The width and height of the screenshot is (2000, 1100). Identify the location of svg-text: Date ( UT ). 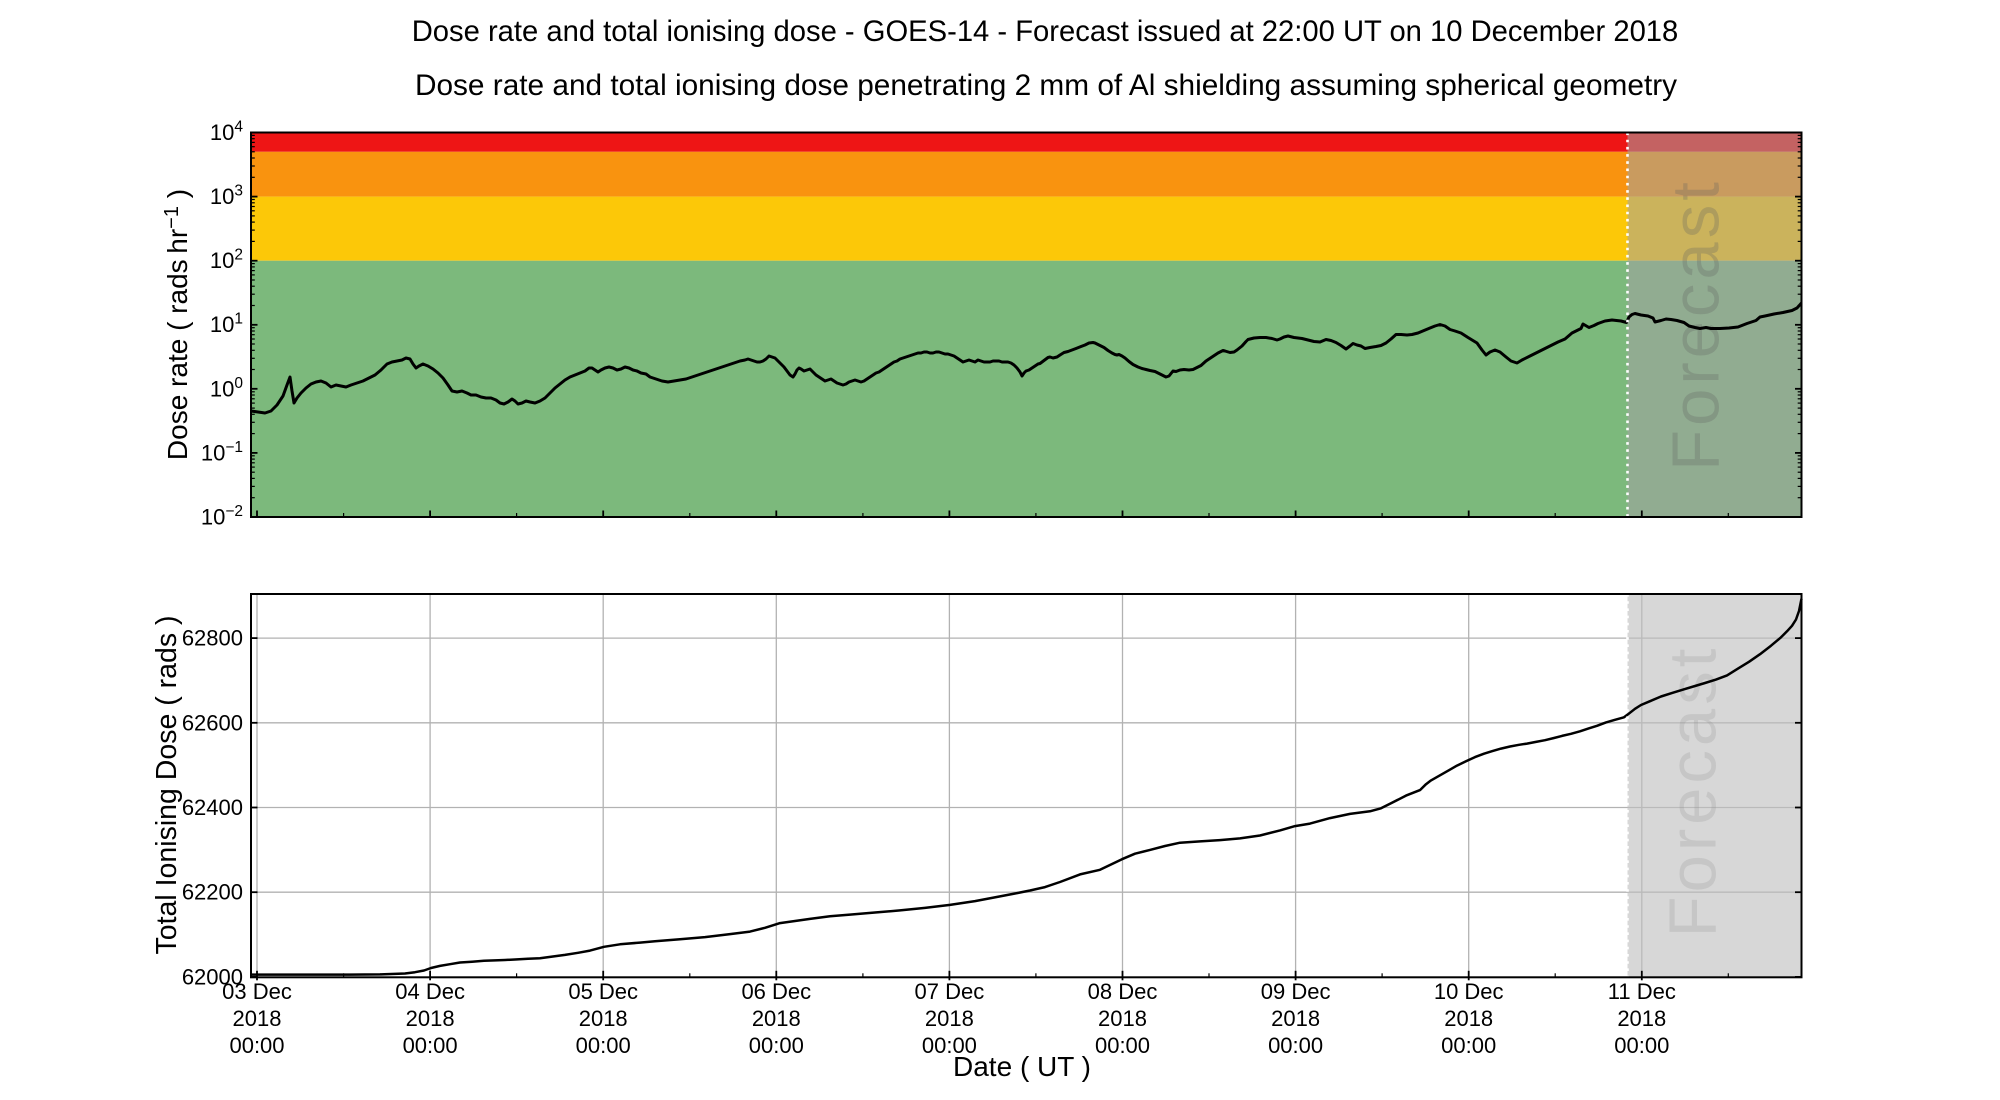
(1022, 1066).